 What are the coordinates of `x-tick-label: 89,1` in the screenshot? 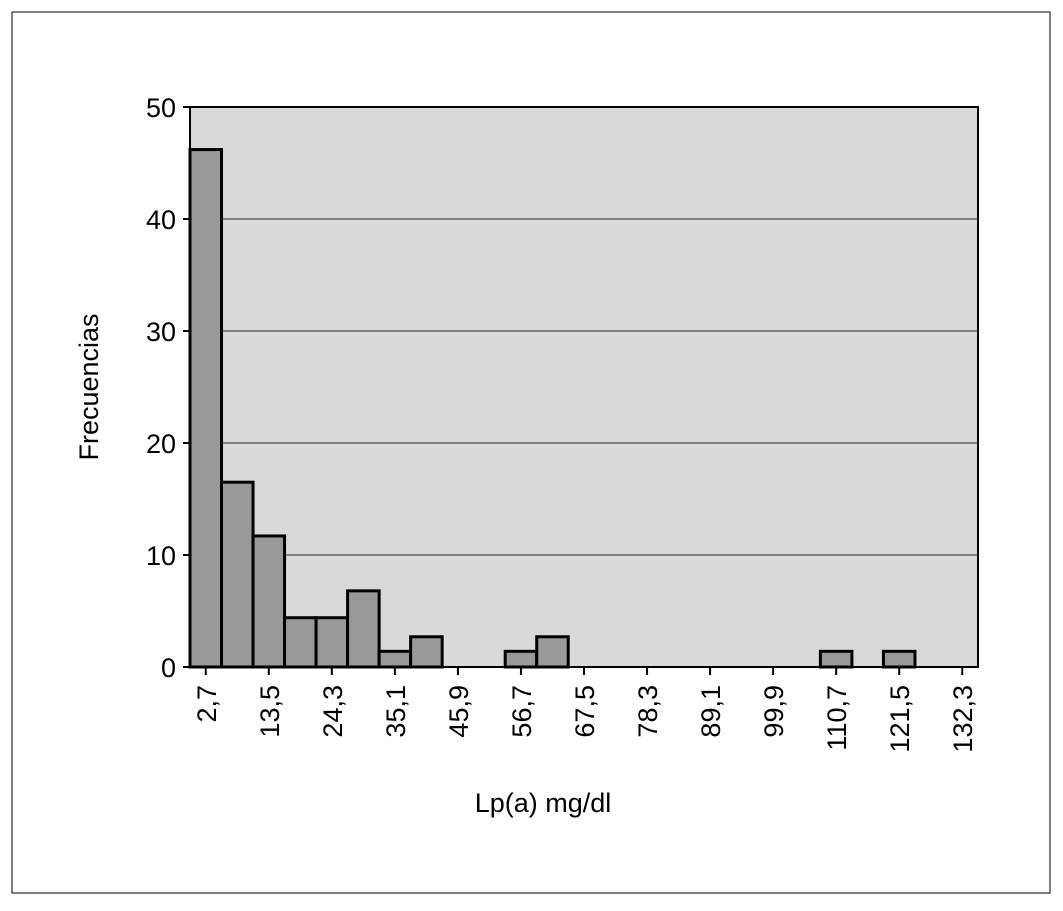 It's located at (711, 711).